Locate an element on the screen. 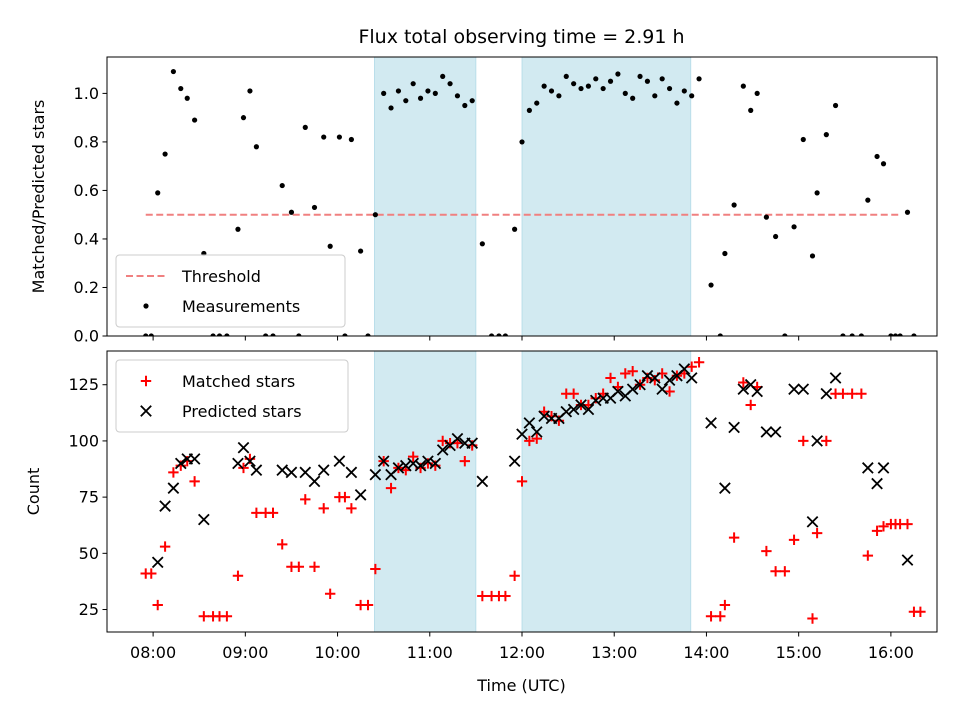 The image size is (960, 720). x-tick-label: 15:00 is located at coordinates (799, 652).